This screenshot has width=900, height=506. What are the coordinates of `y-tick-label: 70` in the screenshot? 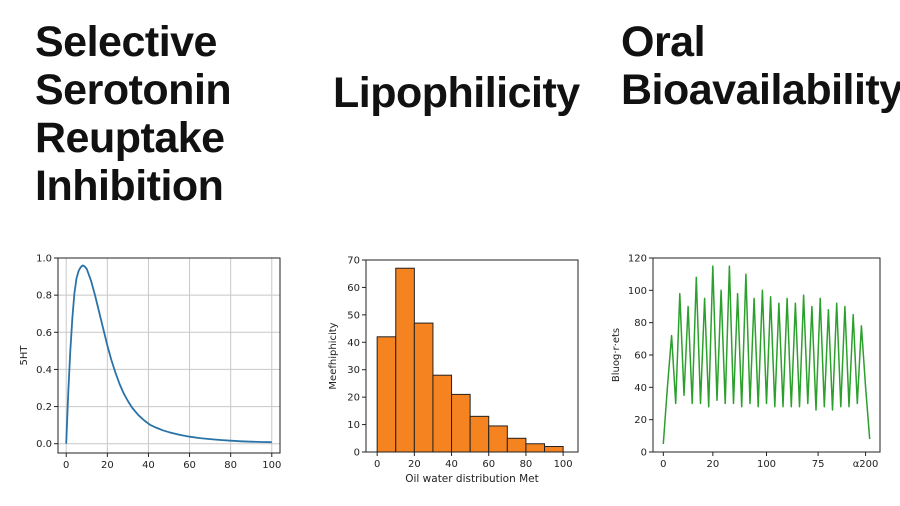 It's located at (353, 261).